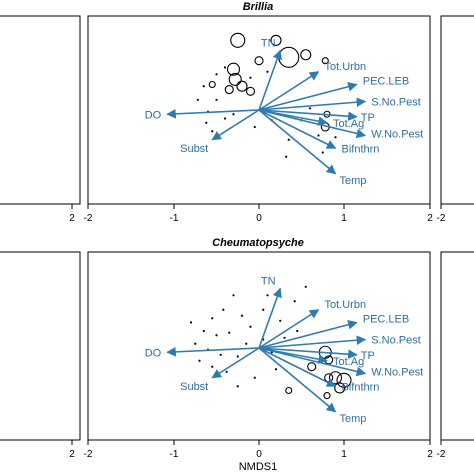 Image resolution: width=474 pixels, height=474 pixels. I want to click on panel-title-cheumatopsyche: Cheumatopsyche, so click(258, 243).